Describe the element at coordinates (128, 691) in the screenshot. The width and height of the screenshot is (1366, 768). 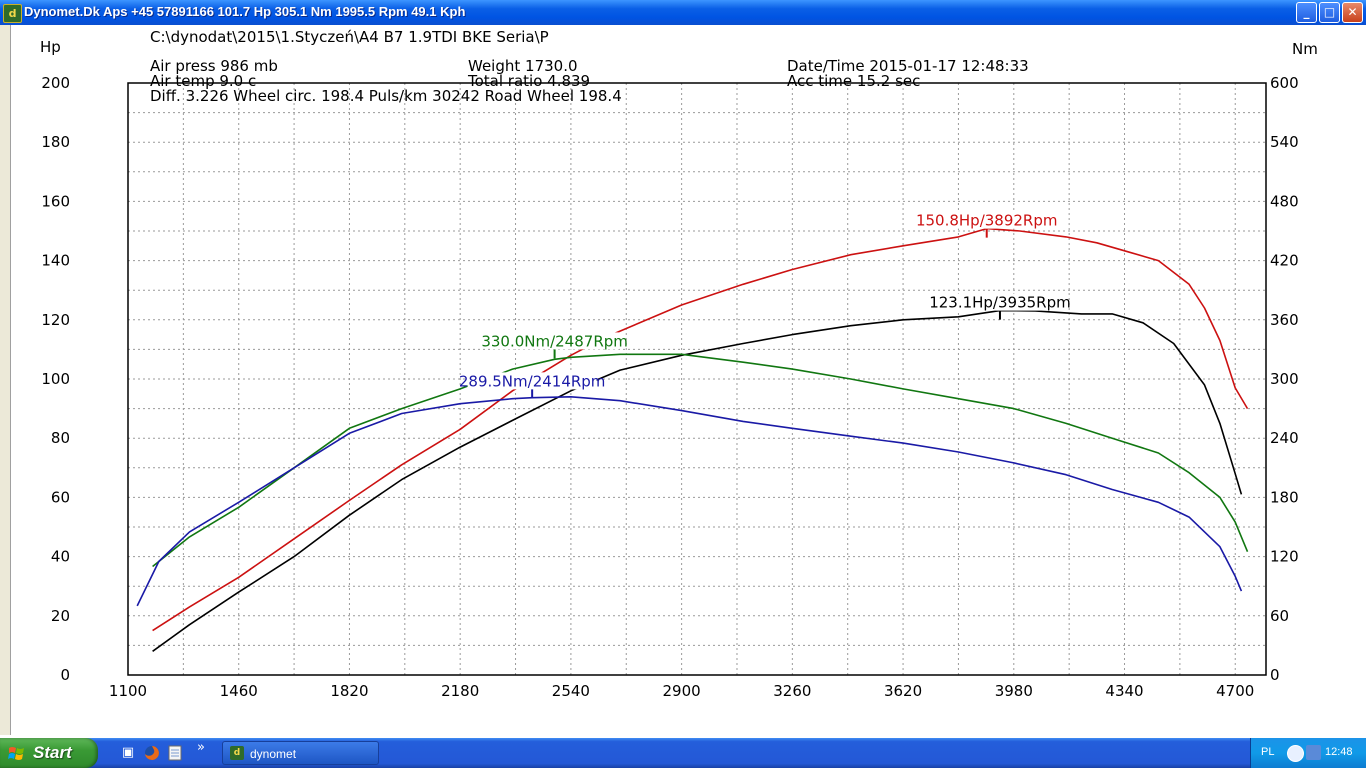
I see `x-tick-label: 1100` at that location.